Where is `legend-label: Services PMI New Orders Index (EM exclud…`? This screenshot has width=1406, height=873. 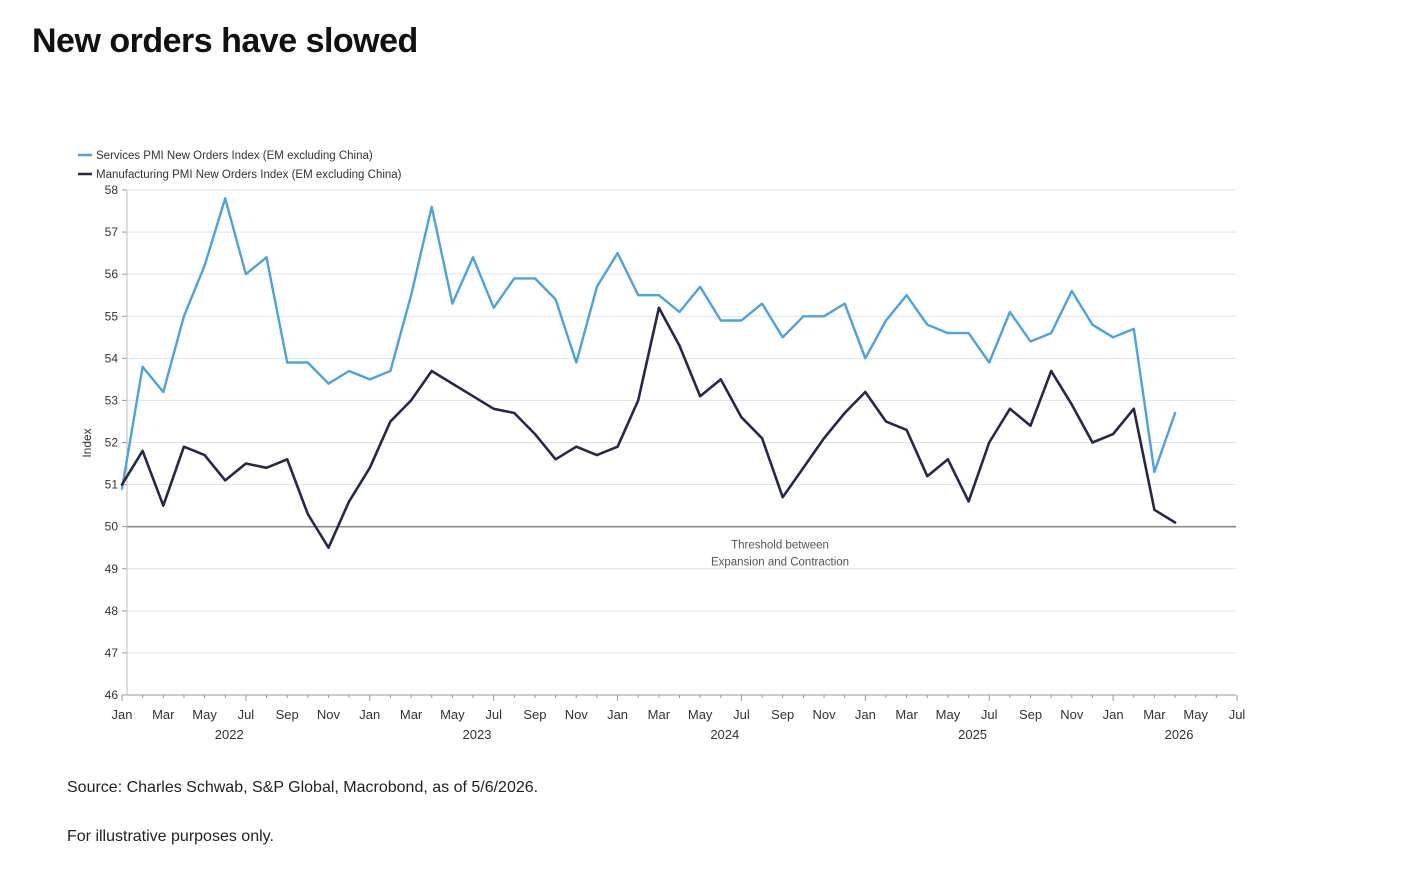
legend-label: Services PMI New Orders Index (EM exclud… is located at coordinates (234, 156).